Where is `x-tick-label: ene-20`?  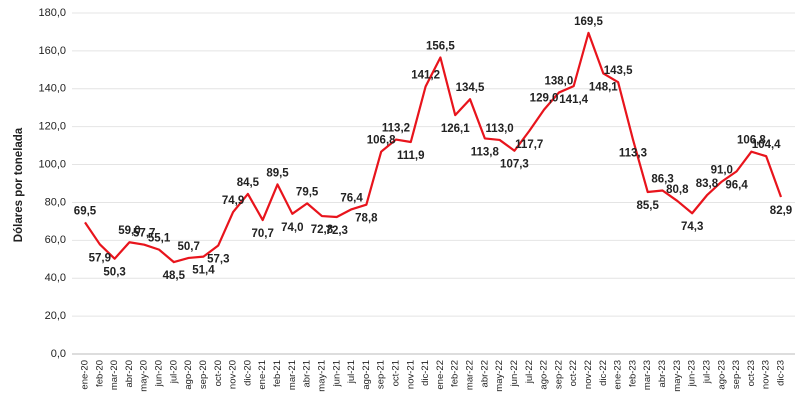
x-tick-label: ene-20 is located at coordinates (85, 375).